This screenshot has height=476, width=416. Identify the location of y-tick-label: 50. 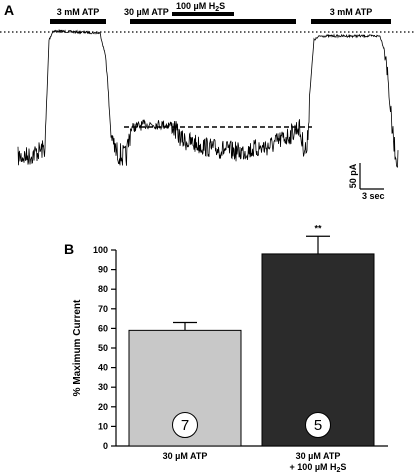
(103, 348).